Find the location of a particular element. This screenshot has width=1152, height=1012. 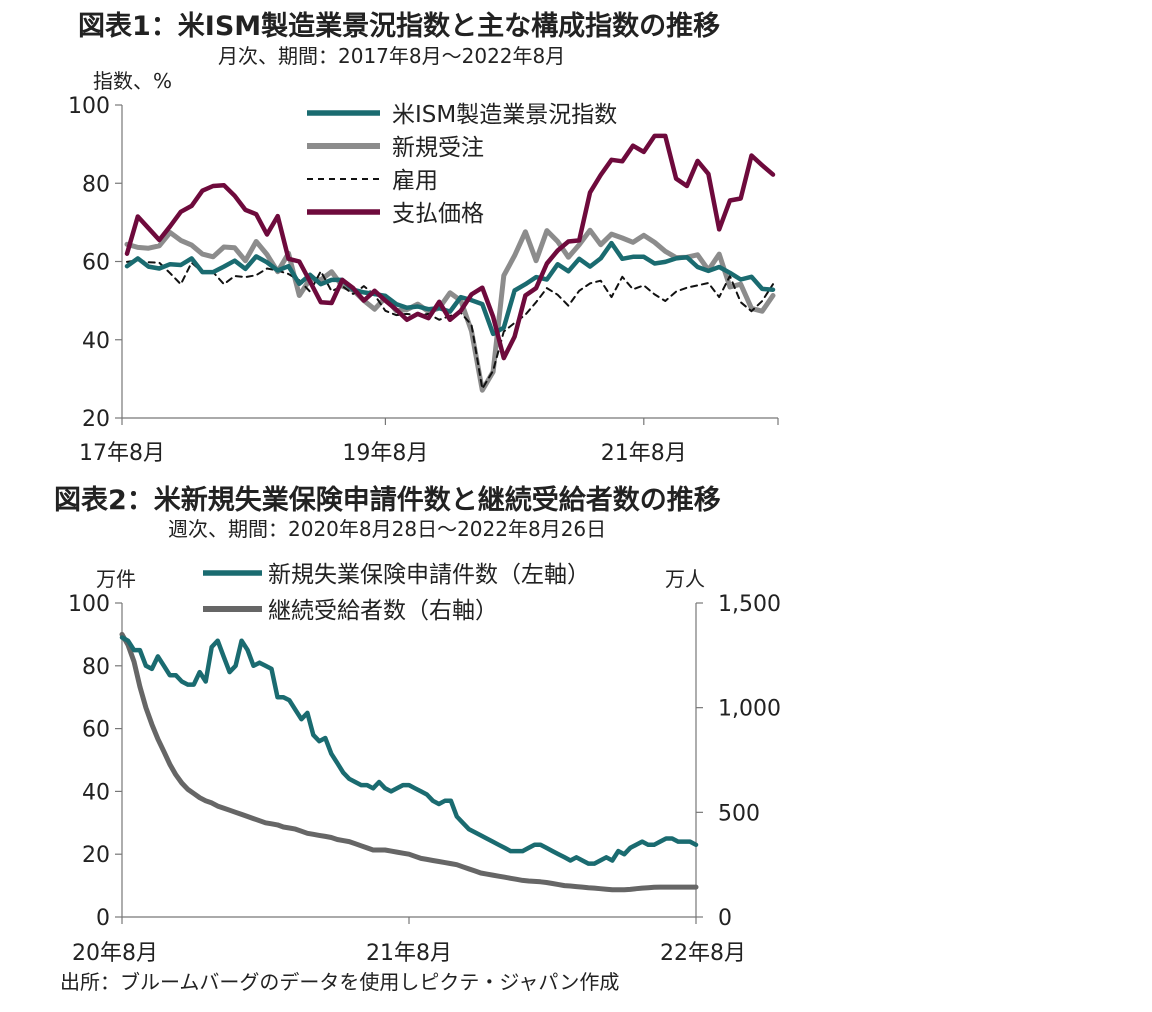

chart2-right-tick-label: 1,000 is located at coordinates (749, 709).